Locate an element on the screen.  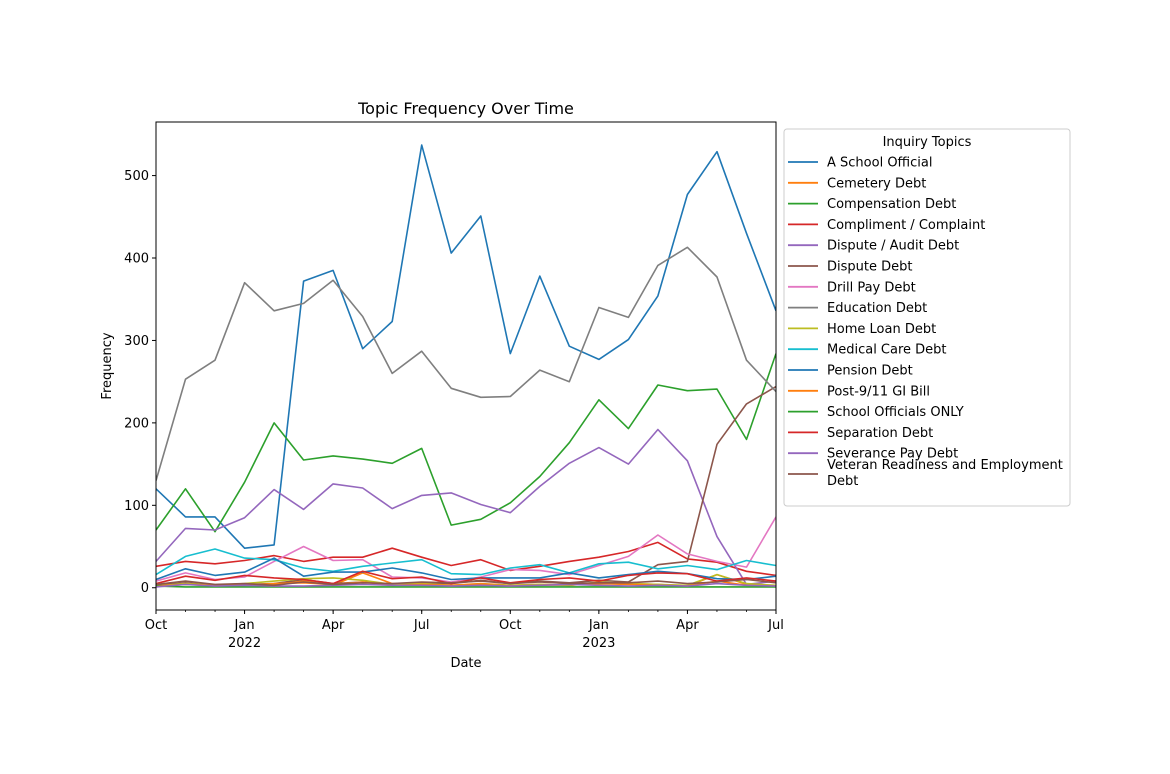
legend-label: Medical Care Debt is located at coordinates (887, 350).